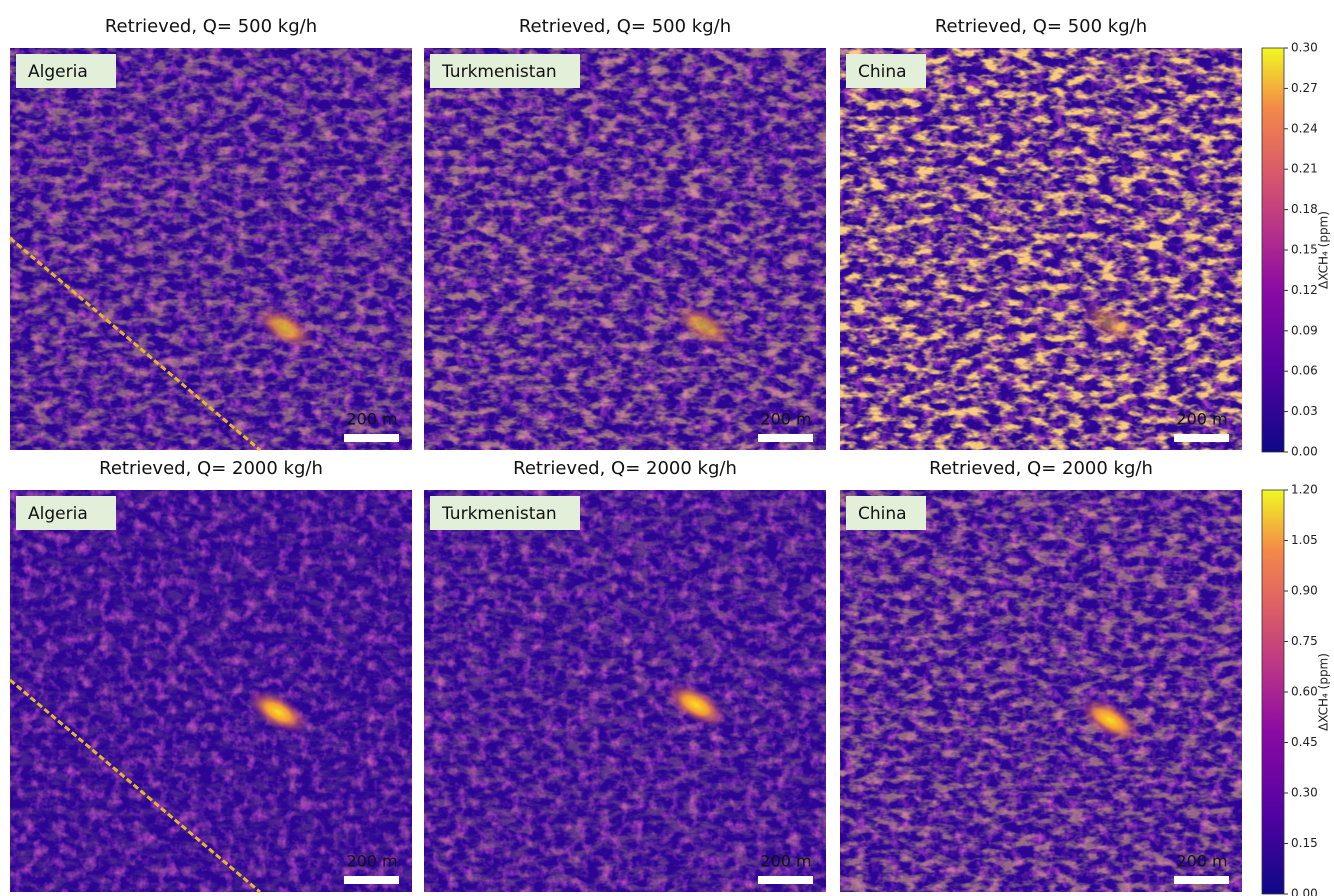 The width and height of the screenshot is (1334, 896). I want to click on colorbar-tick-label: 0.24, so click(1304, 128).